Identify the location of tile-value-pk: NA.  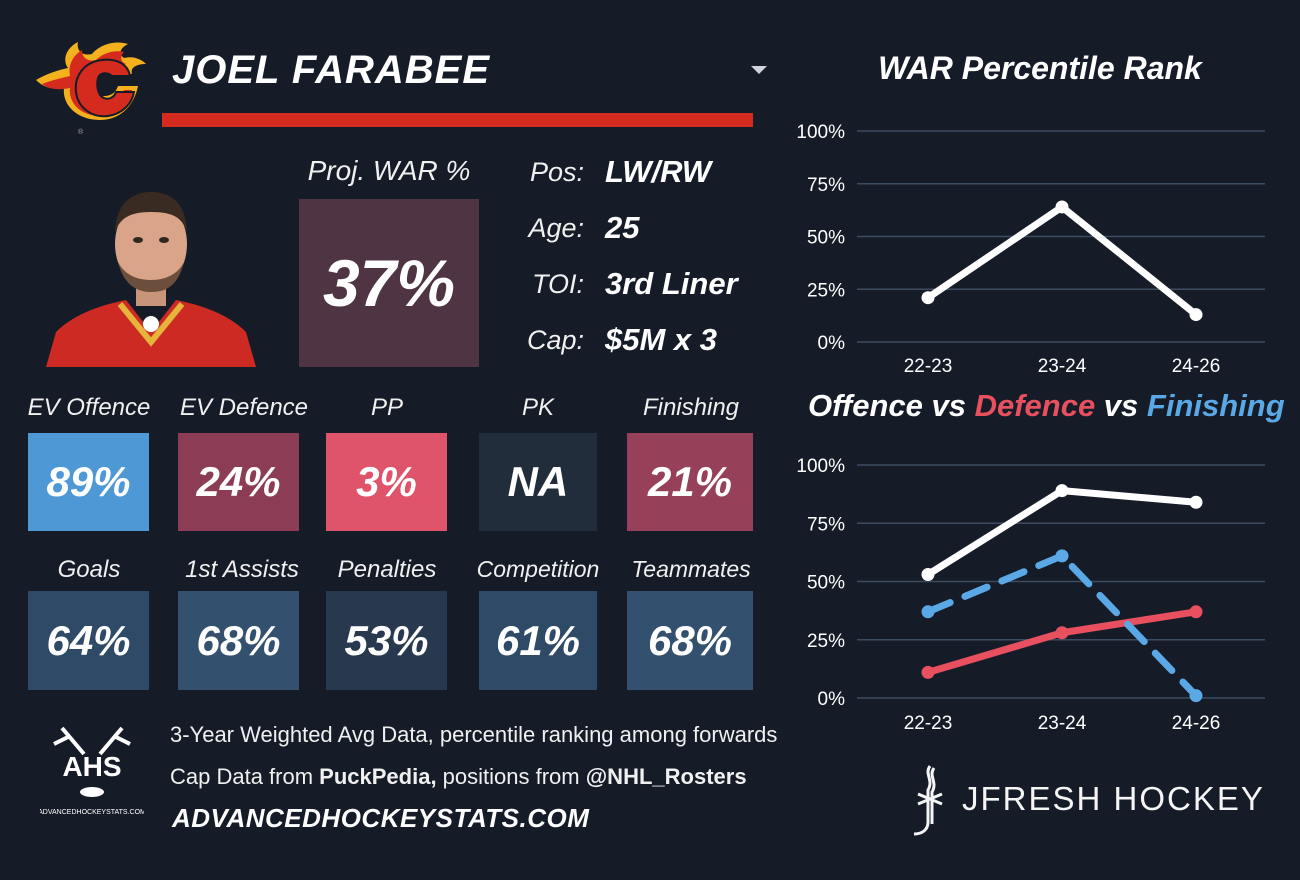
(538, 481).